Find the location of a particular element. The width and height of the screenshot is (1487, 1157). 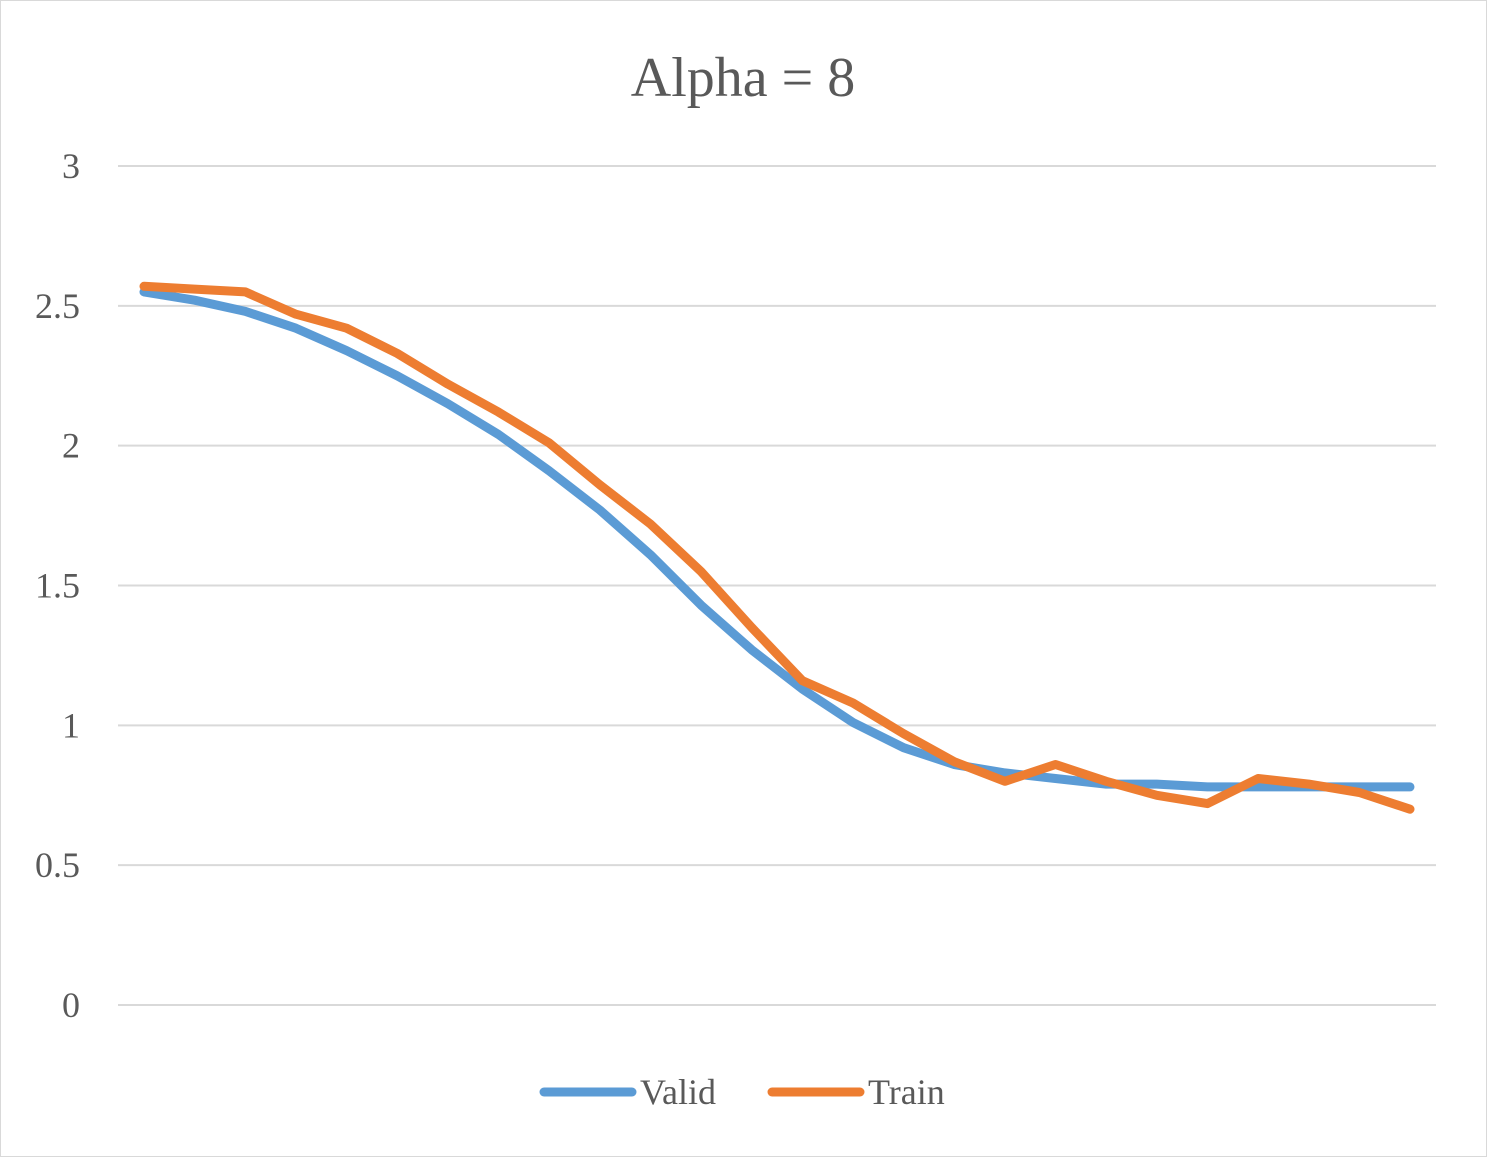

y-tick-label: 2.5 is located at coordinates (57, 306).